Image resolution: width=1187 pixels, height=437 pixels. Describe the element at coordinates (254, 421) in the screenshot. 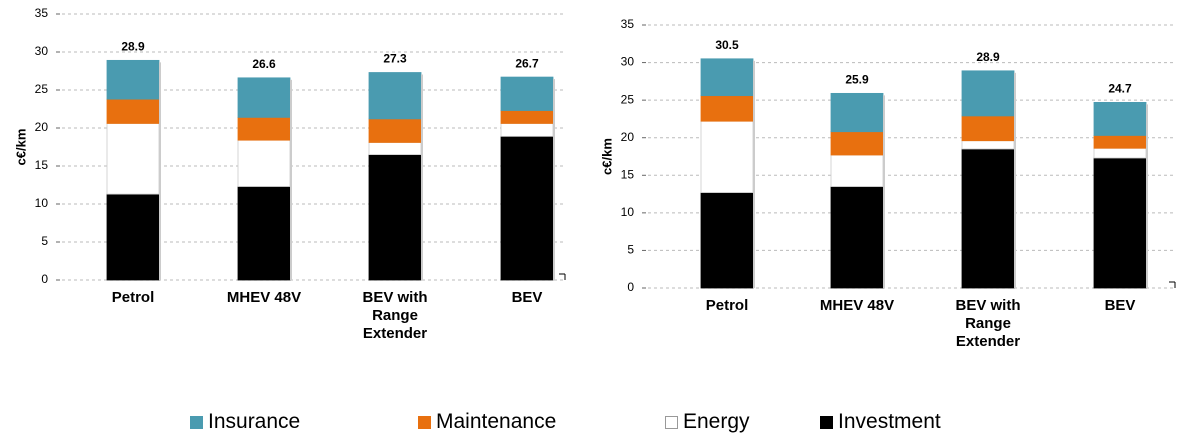

I see `legend-label: Insurance` at that location.